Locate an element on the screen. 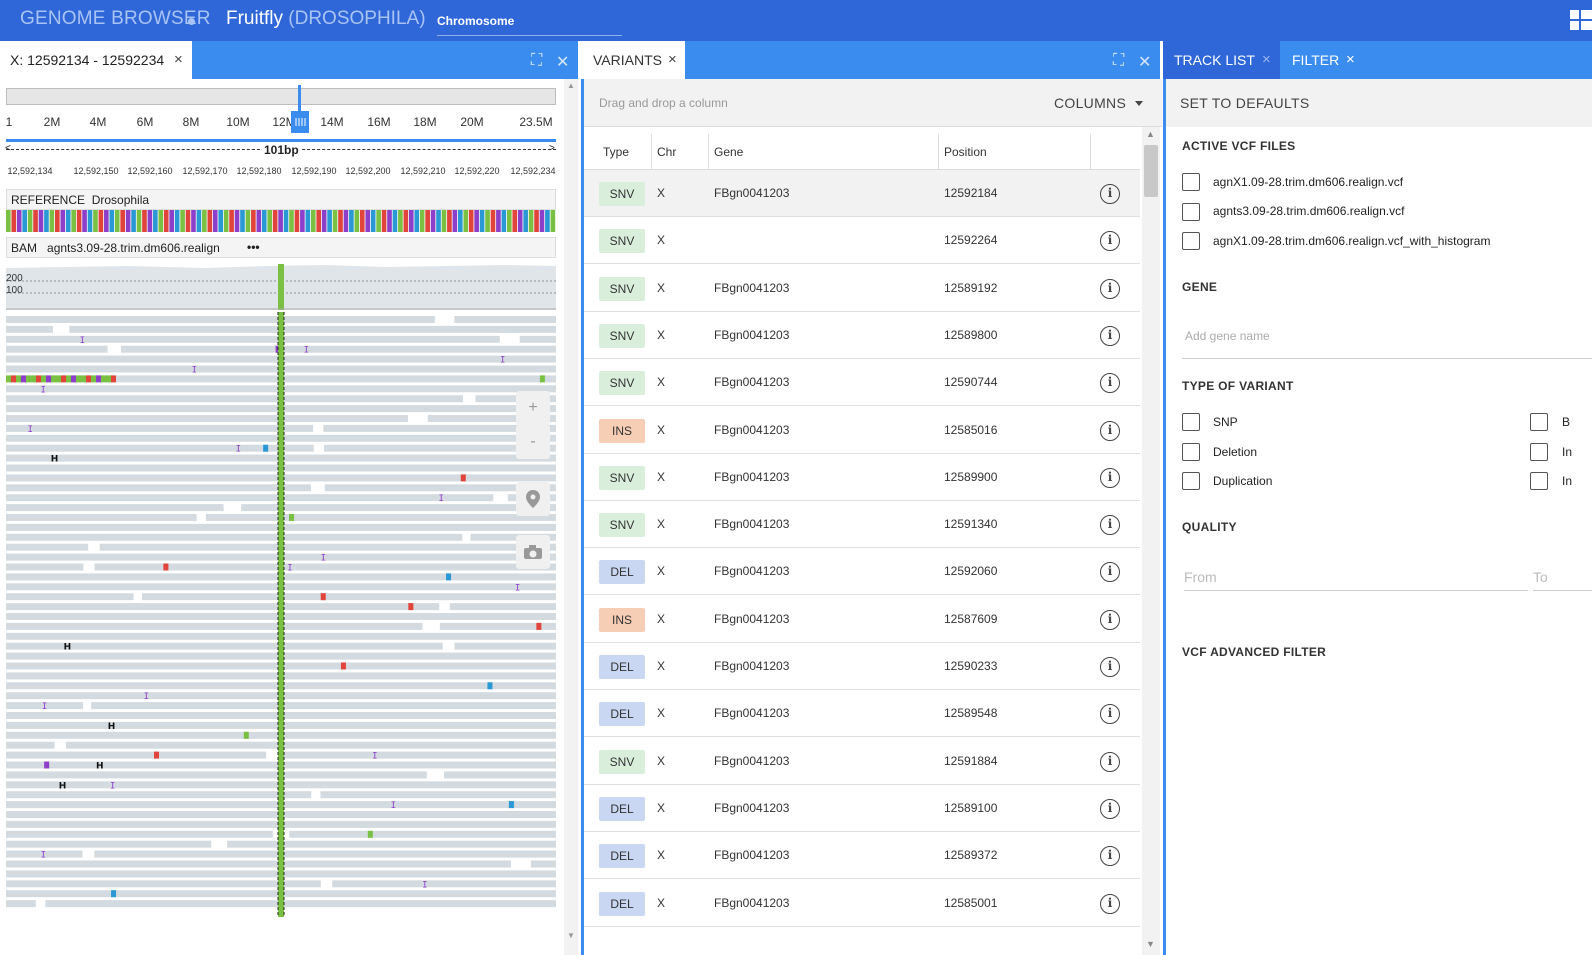  position-slider-handle is located at coordinates (300, 122).